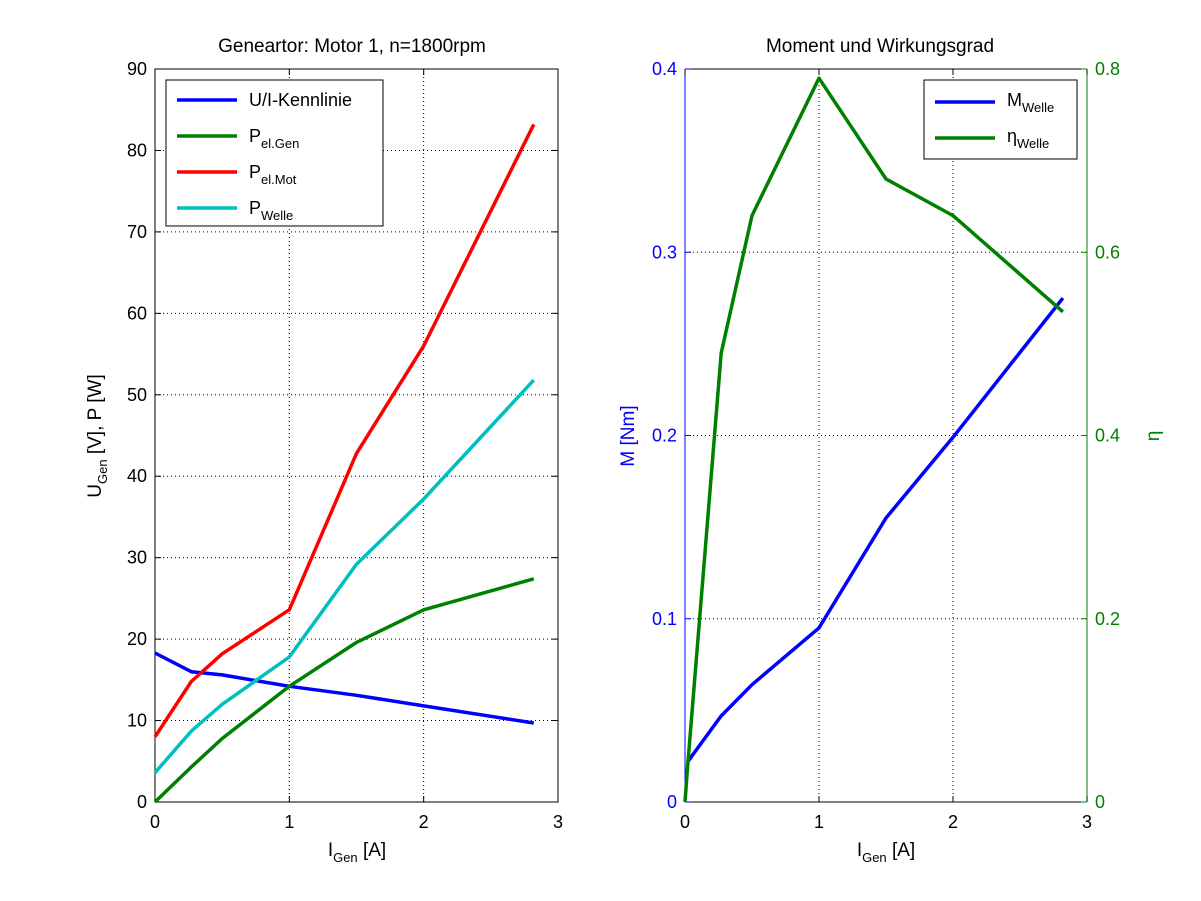  What do you see at coordinates (880, 46) in the screenshot?
I see `right-chart-title: Moment und Wirkungsgrad` at bounding box center [880, 46].